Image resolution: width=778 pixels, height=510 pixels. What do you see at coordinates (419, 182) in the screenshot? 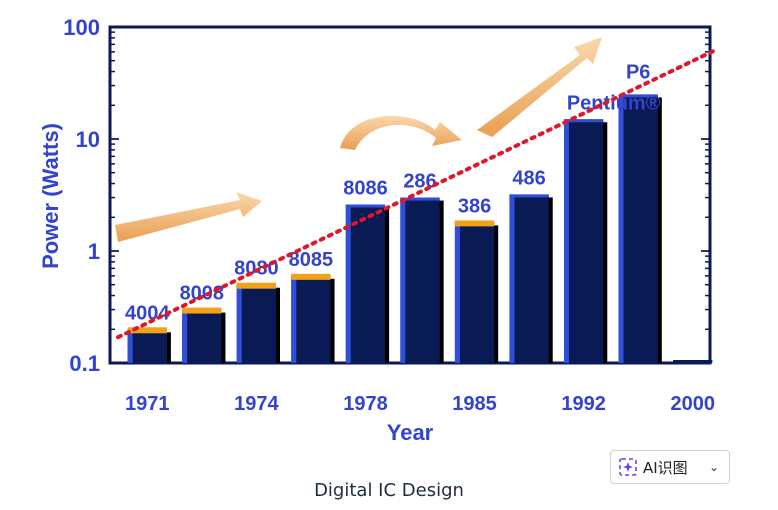
I see `bar-label: 286` at bounding box center [419, 182].